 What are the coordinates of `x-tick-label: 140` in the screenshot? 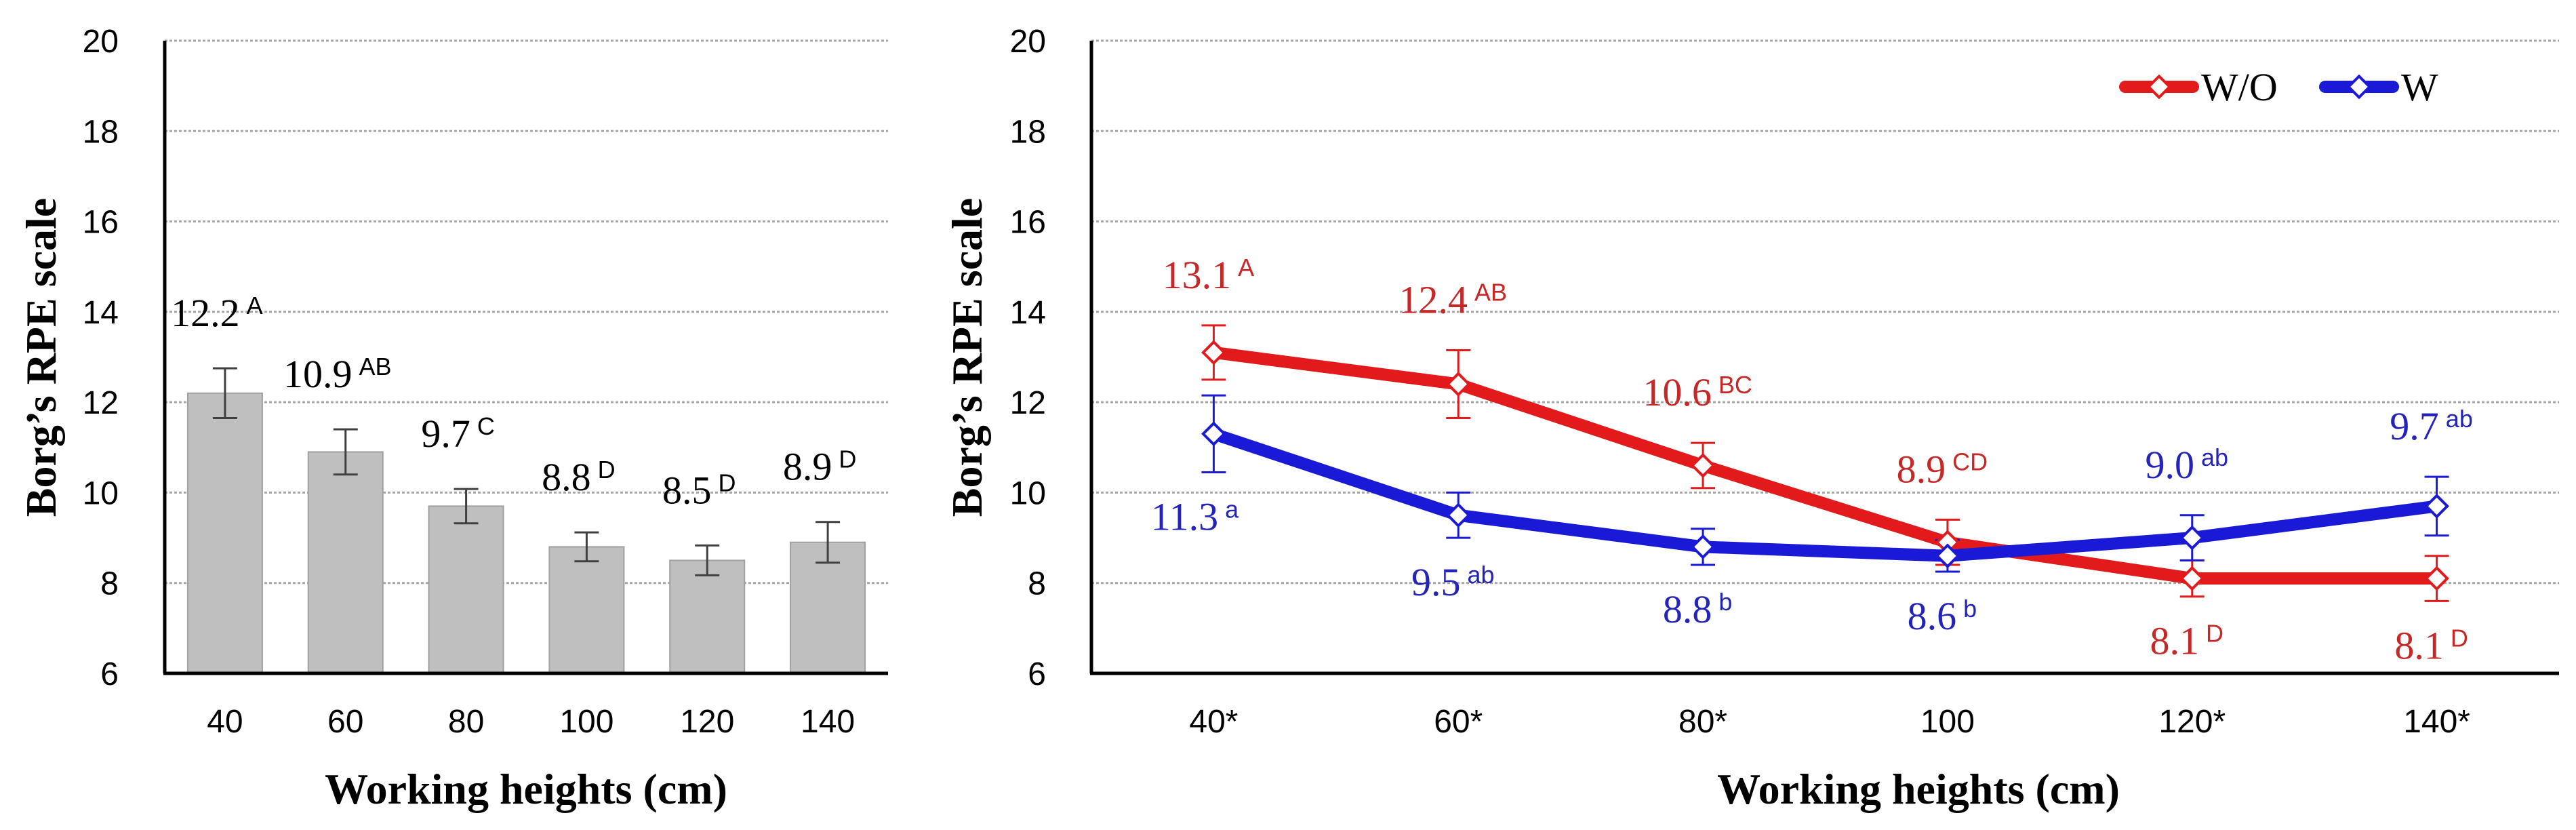 It's located at (828, 722).